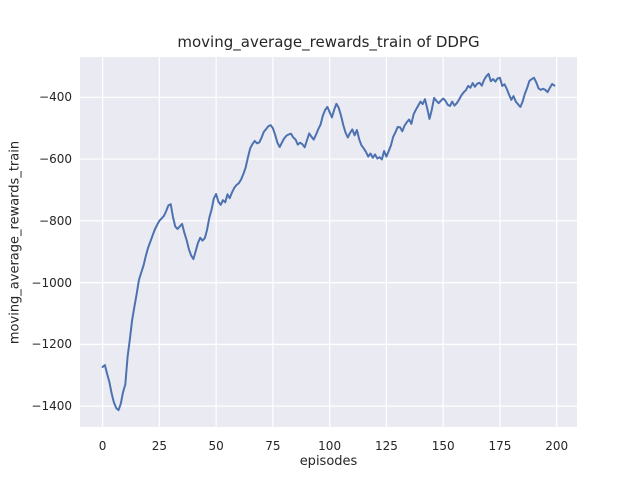  What do you see at coordinates (328, 42) in the screenshot?
I see `chart-title: moving_average_rewards_train of DDPG` at bounding box center [328, 42].